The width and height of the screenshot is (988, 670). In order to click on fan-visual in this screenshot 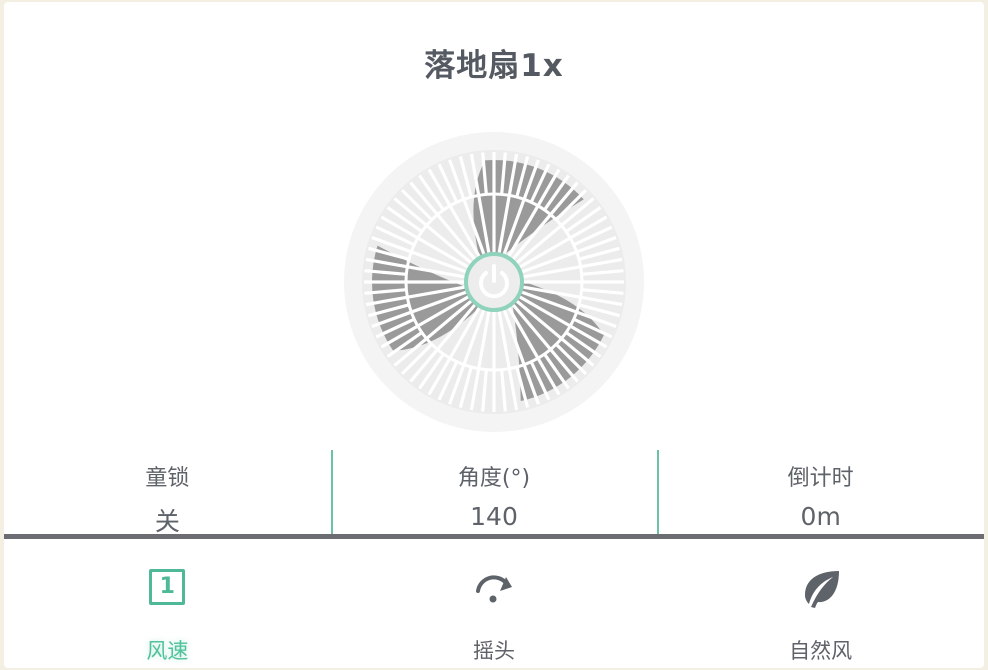, I will do `click(494, 282)`.